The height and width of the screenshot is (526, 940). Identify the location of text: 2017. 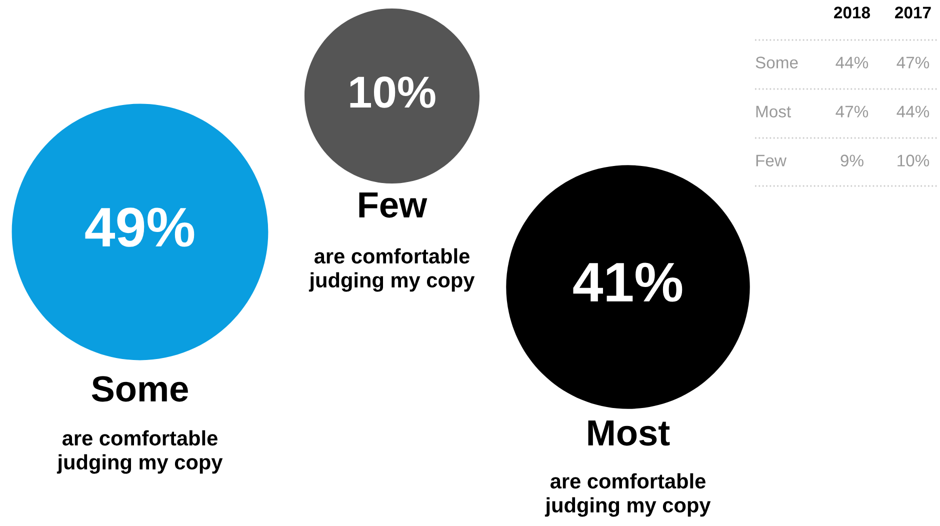
(913, 12).